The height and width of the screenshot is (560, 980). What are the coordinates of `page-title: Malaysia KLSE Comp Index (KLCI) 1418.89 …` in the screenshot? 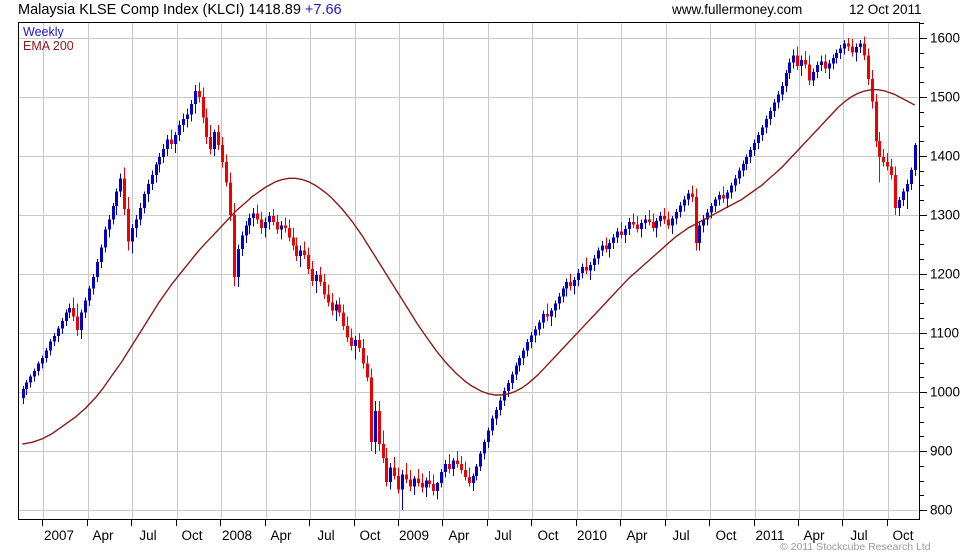 It's located at (180, 10).